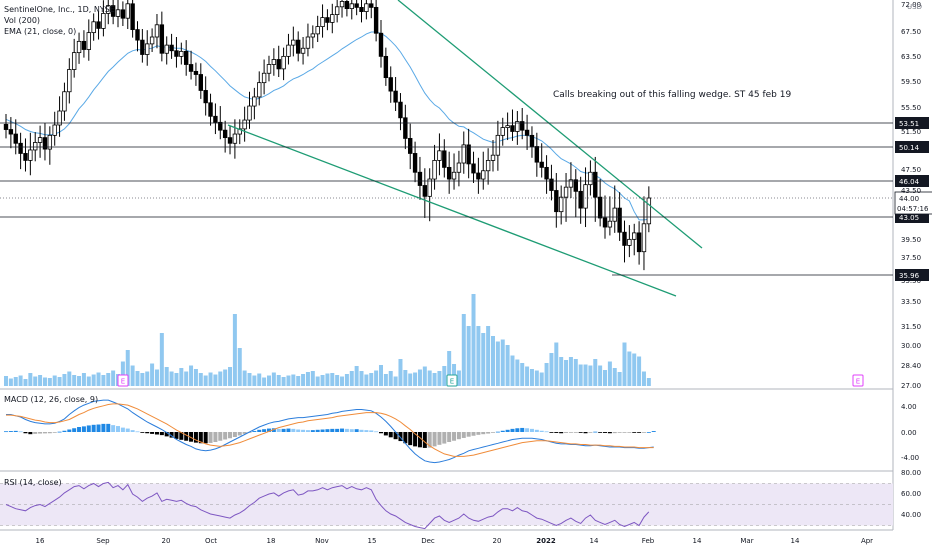 The image size is (932, 550). Describe the element at coordinates (911, 82) in the screenshot. I see `price-tick-label: 59.50` at that location.